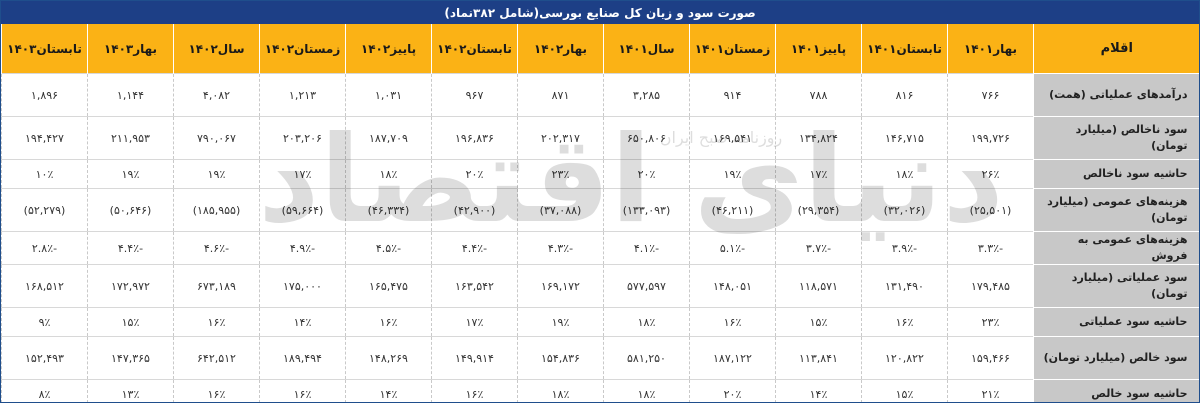  I want to click on table-cell: ۱۹۶,۸۳۶, so click(474, 138).